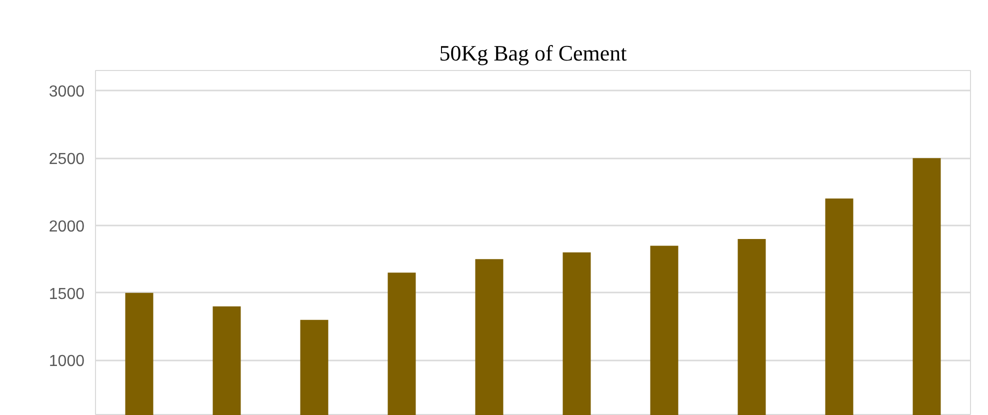  Describe the element at coordinates (66, 159) in the screenshot. I see `y-tick-label: 2500` at that location.